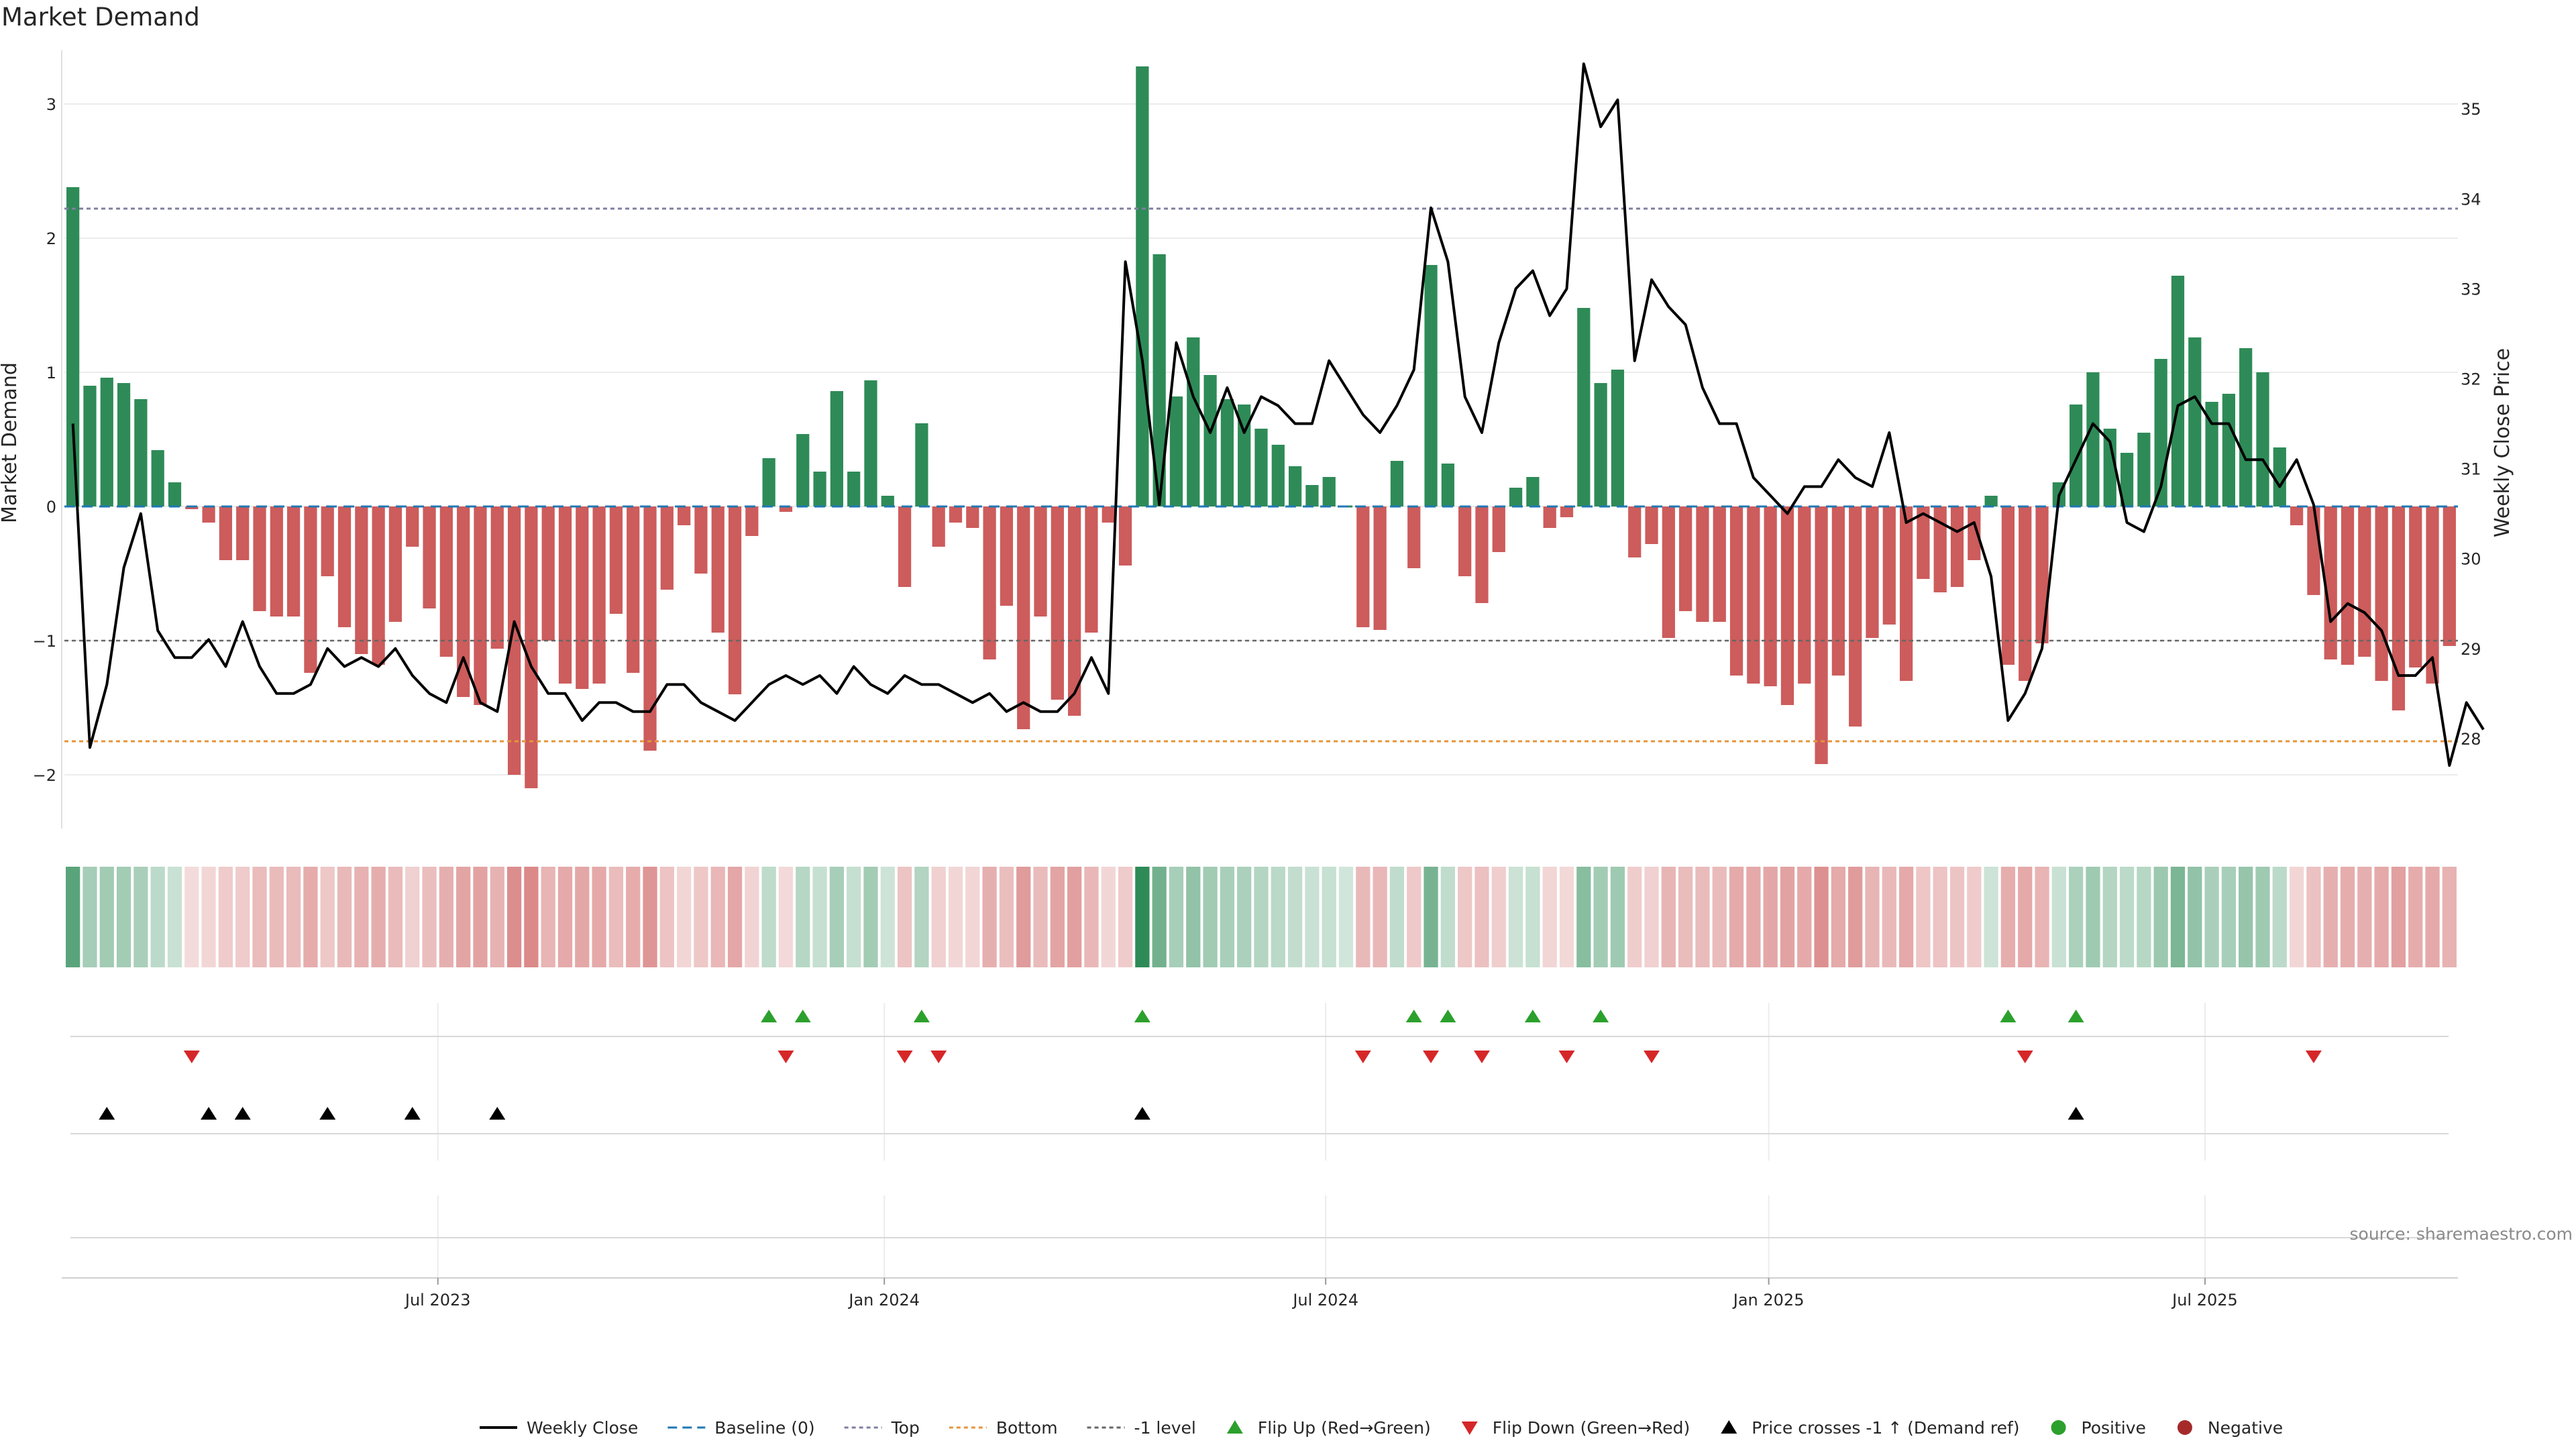 The image size is (2576, 1449). Describe the element at coordinates (2058, 1427) in the screenshot. I see `dot-green-icon` at that location.